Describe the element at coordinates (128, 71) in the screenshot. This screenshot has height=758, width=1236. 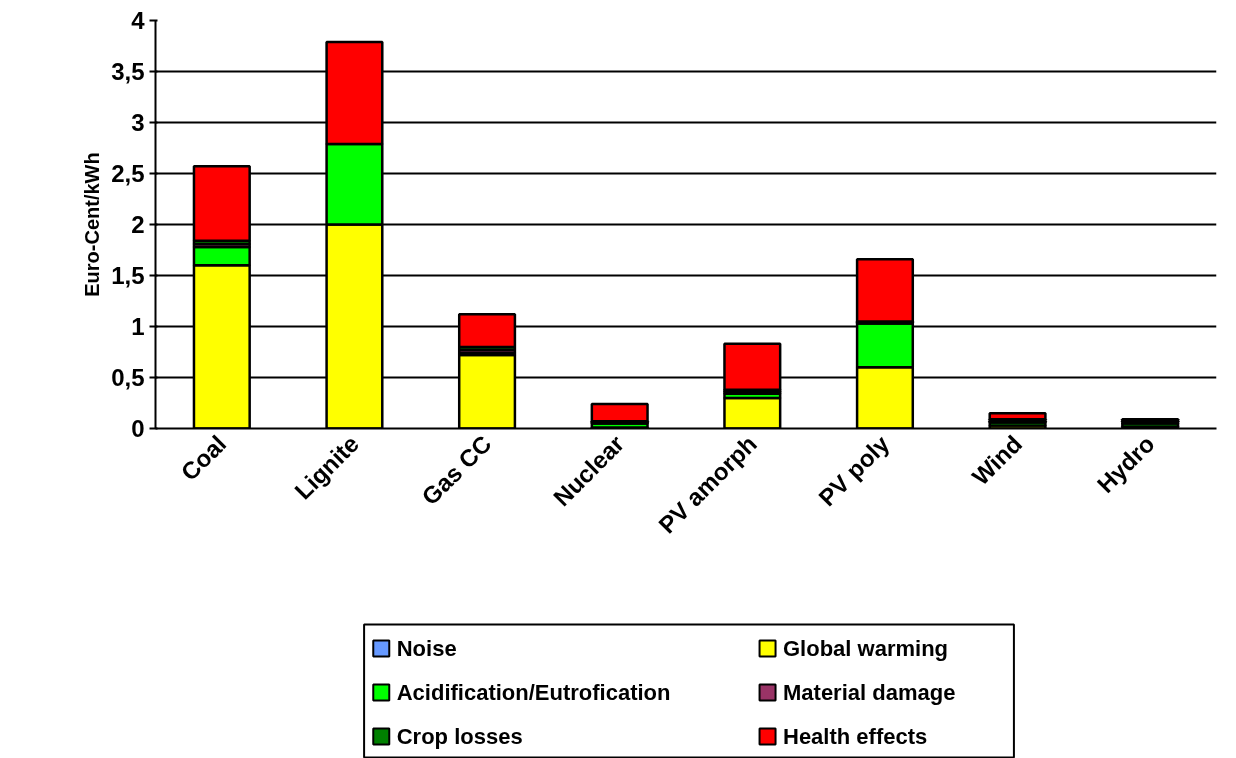
I see `y-tick-label: 3,5` at that location.